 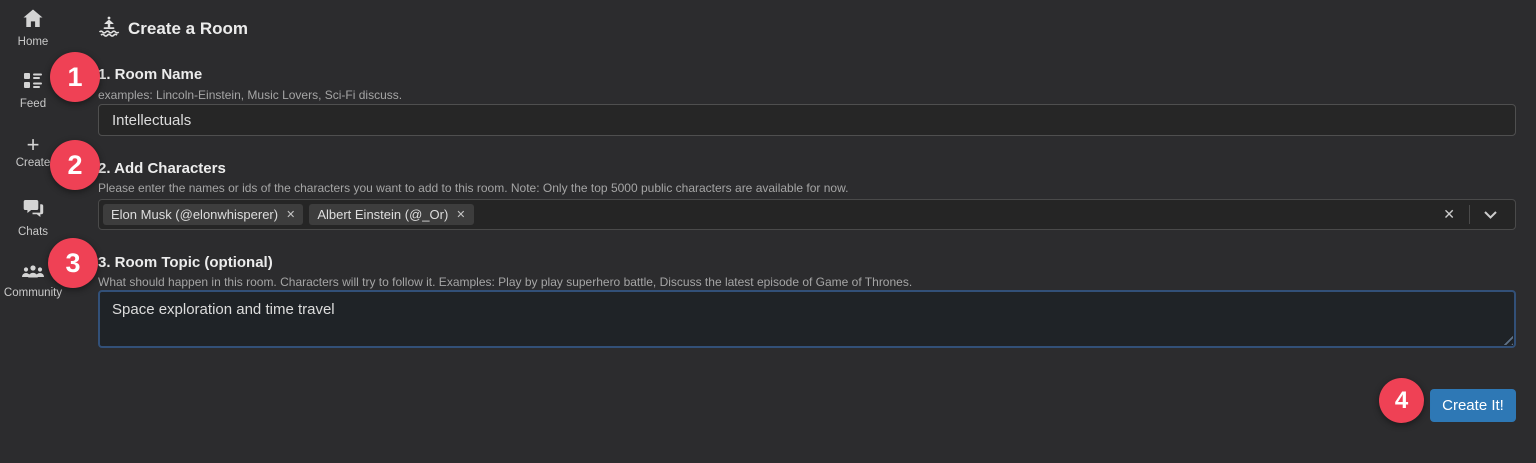 I want to click on page-title: Create a Room, so click(x=188, y=28).